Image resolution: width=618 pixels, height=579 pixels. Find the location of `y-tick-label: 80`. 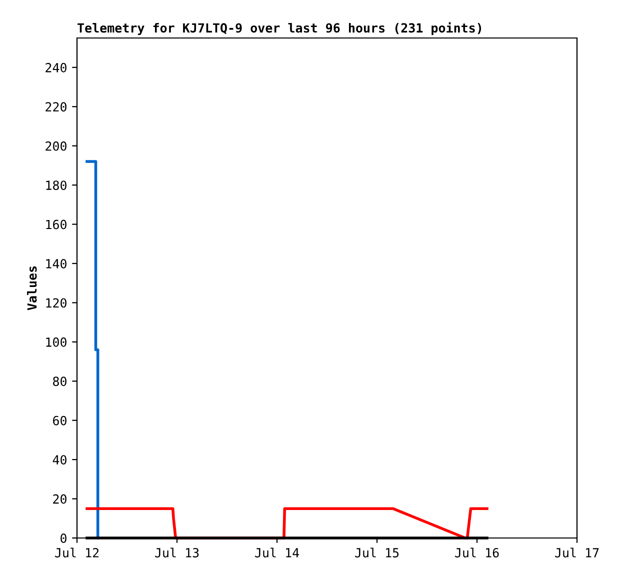

y-tick-label: 80 is located at coordinates (59, 381).